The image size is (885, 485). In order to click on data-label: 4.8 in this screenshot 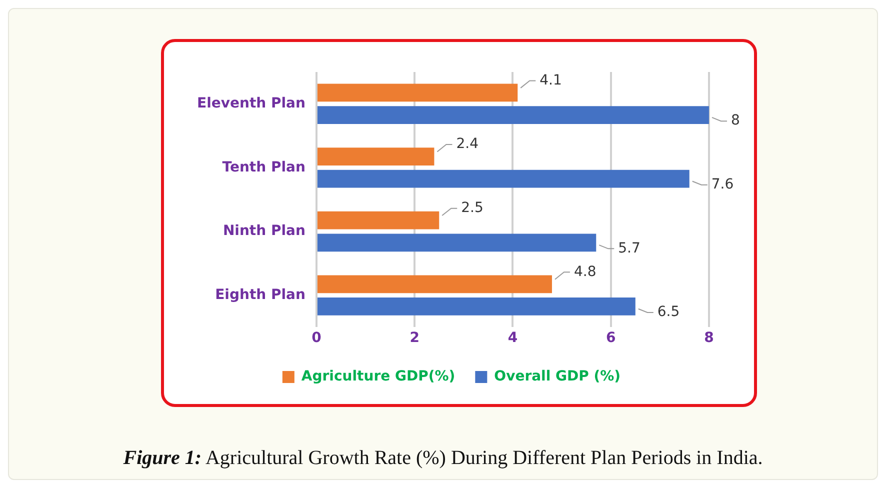, I will do `click(585, 272)`.